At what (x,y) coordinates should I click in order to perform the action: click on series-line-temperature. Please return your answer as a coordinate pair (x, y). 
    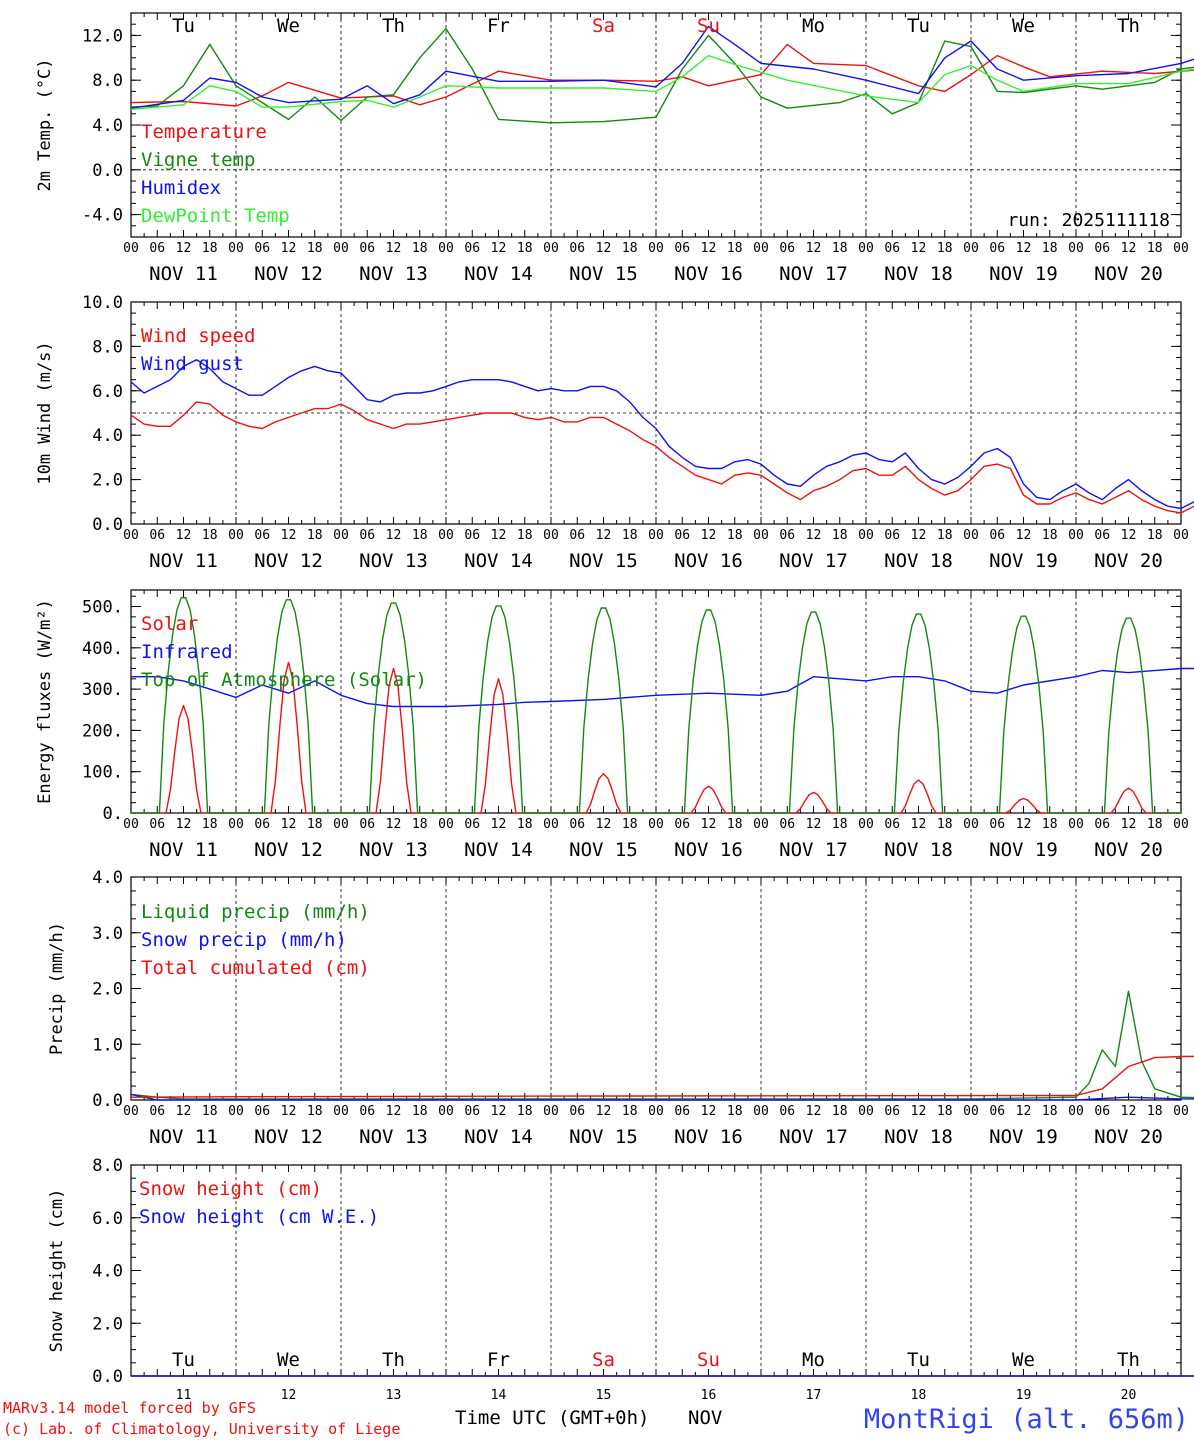
    Looking at the image, I should click on (662, 75).